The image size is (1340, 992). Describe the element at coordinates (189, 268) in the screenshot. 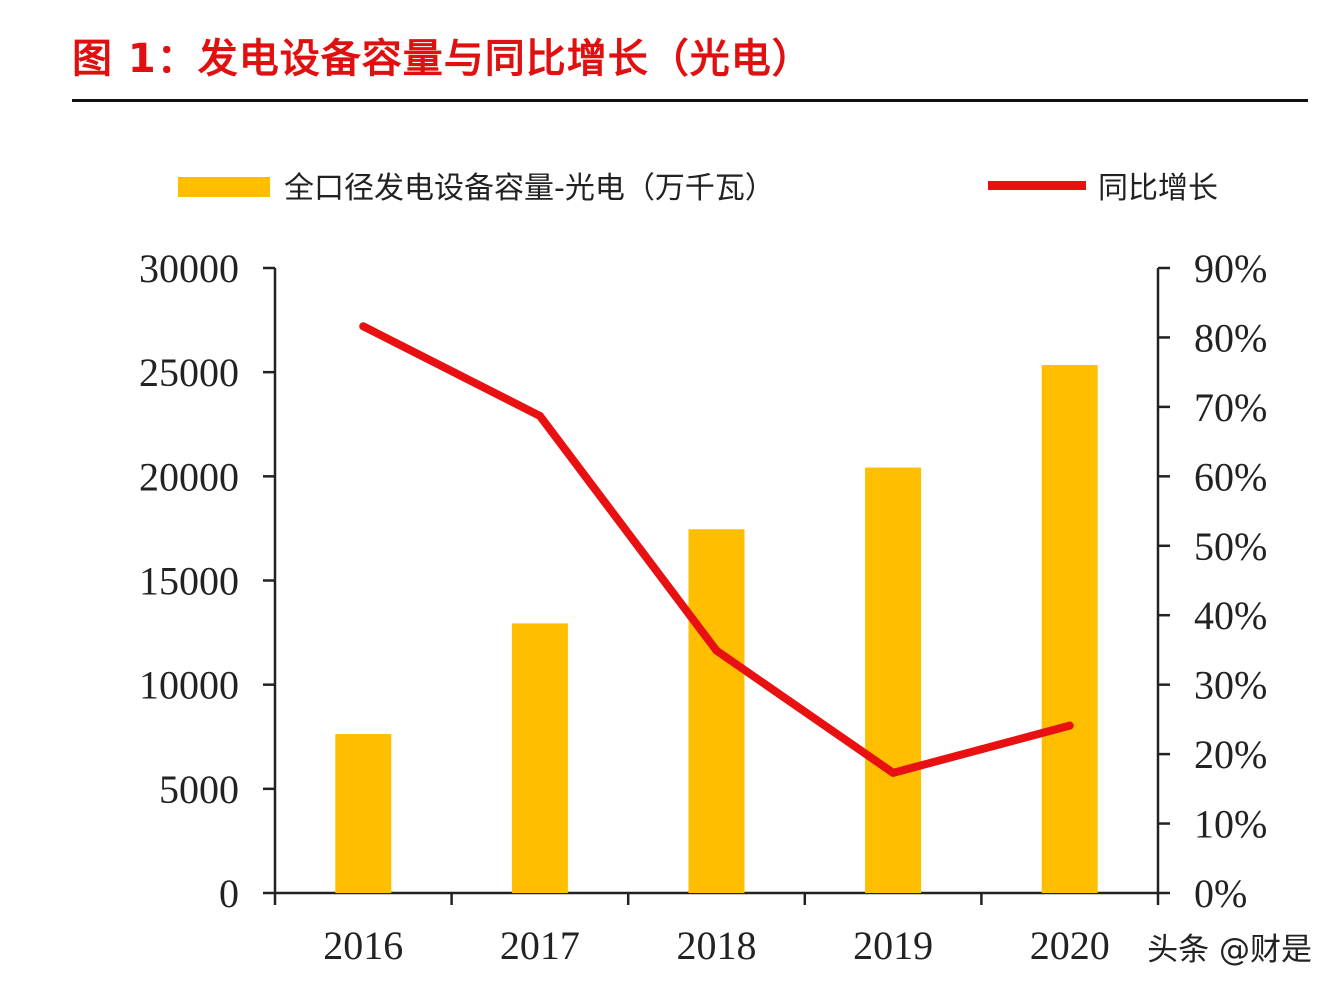

I see `left-axis-tick-label: 30000` at that location.